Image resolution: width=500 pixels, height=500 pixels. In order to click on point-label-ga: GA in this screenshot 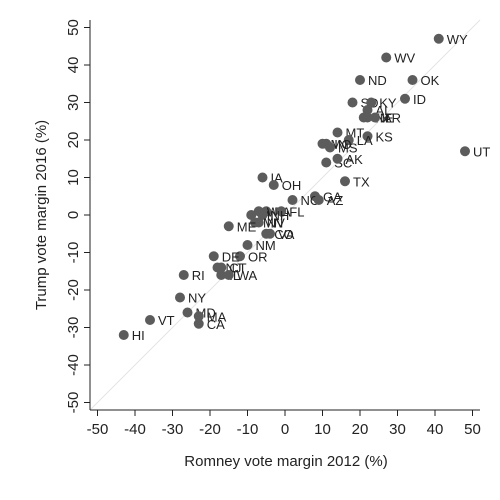, I will do `click(332, 196)`.